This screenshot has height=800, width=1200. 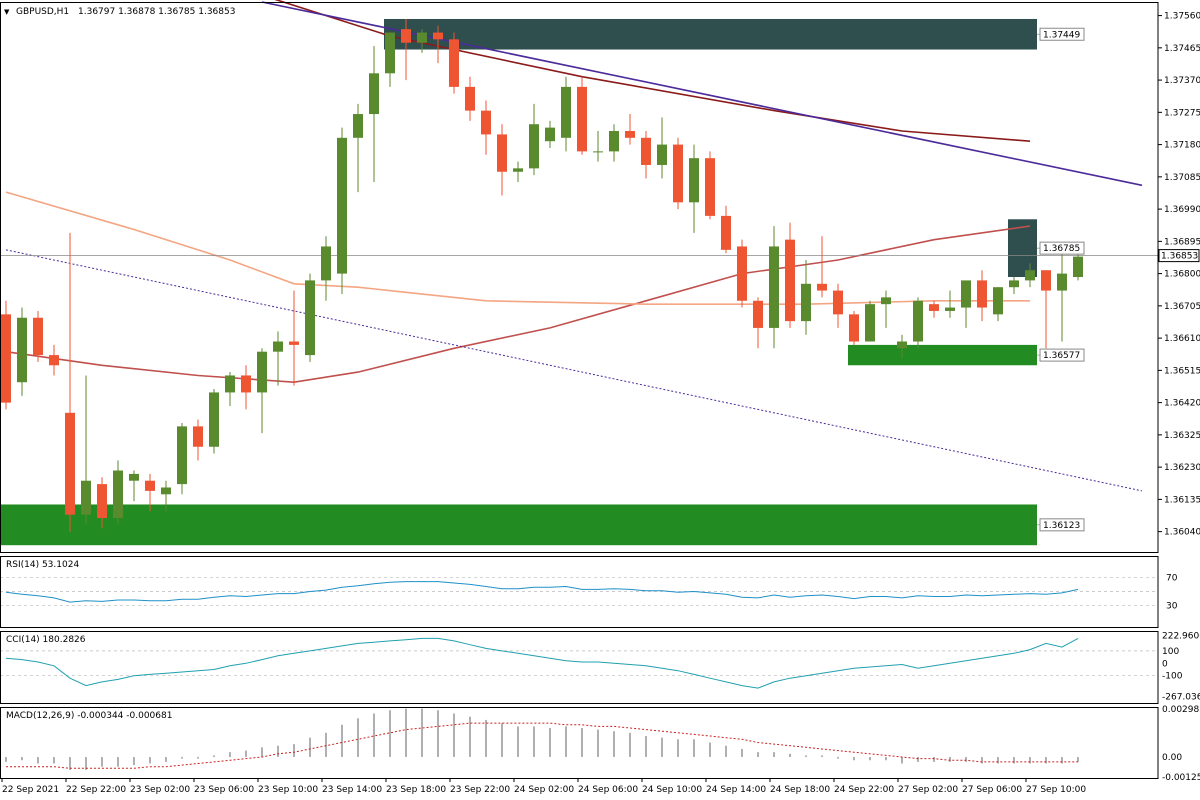 I want to click on time-axis-label: 27 Sep 10:00, so click(x=1056, y=790).